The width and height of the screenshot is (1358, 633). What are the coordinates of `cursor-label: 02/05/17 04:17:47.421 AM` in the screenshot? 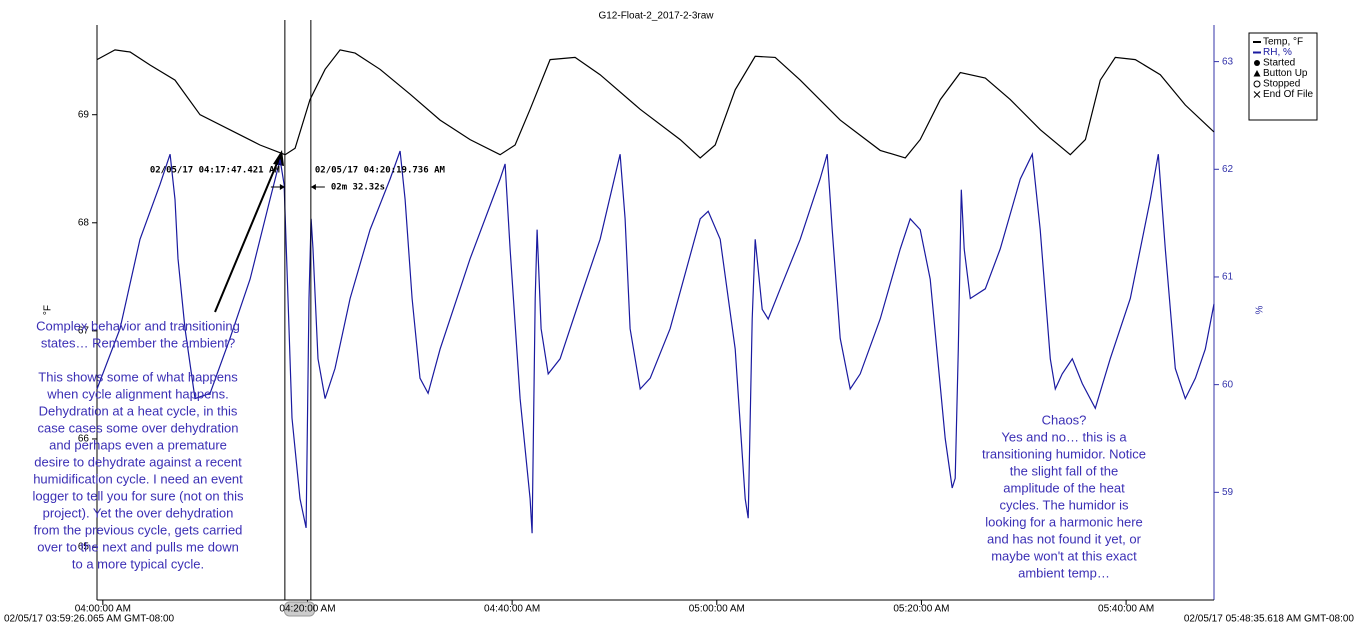 It's located at (215, 171).